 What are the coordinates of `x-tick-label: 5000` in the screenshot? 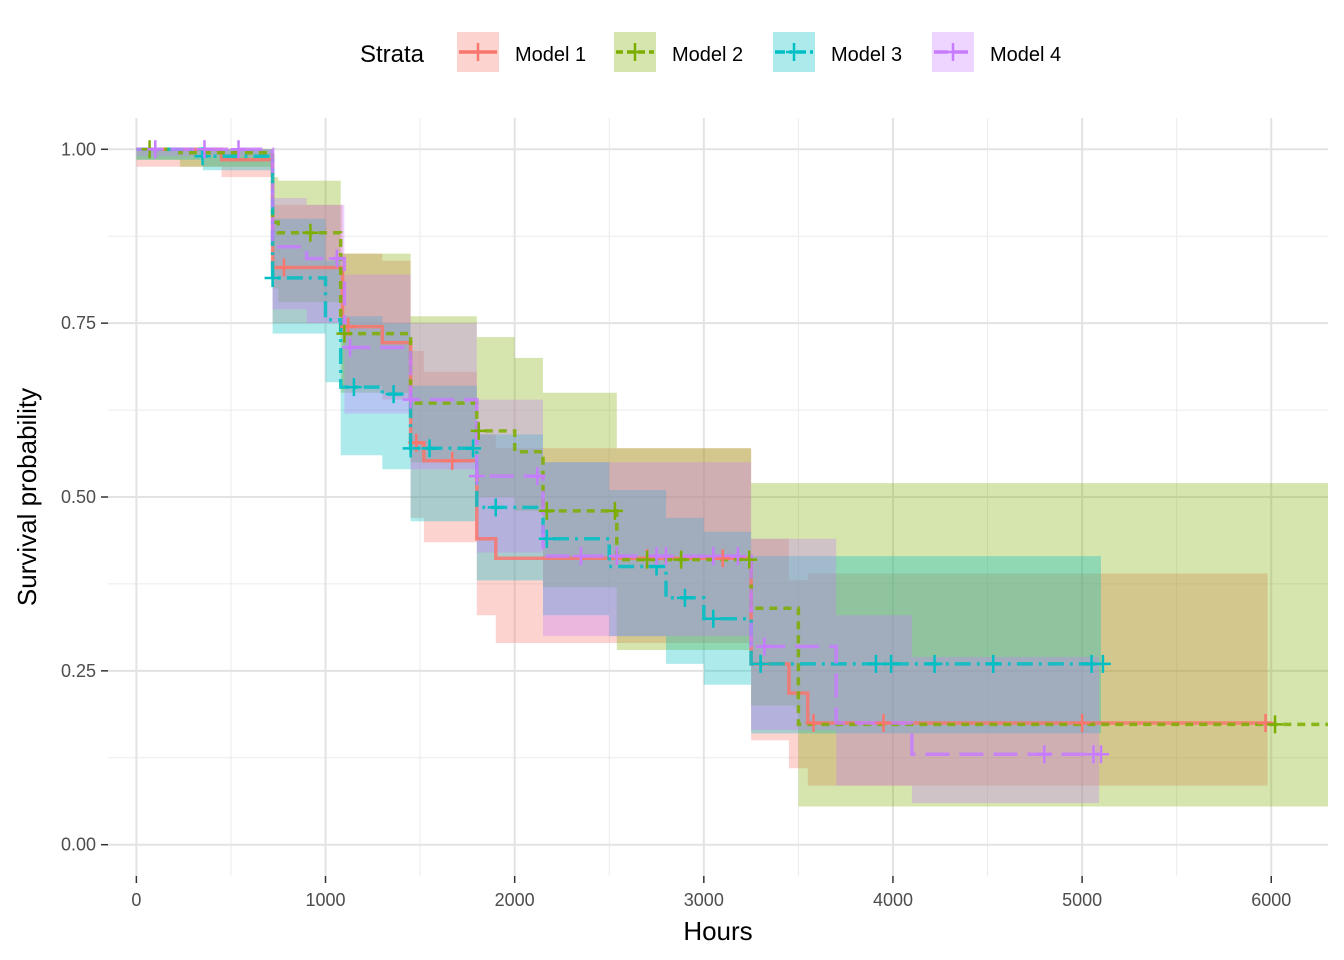 It's located at (1082, 900).